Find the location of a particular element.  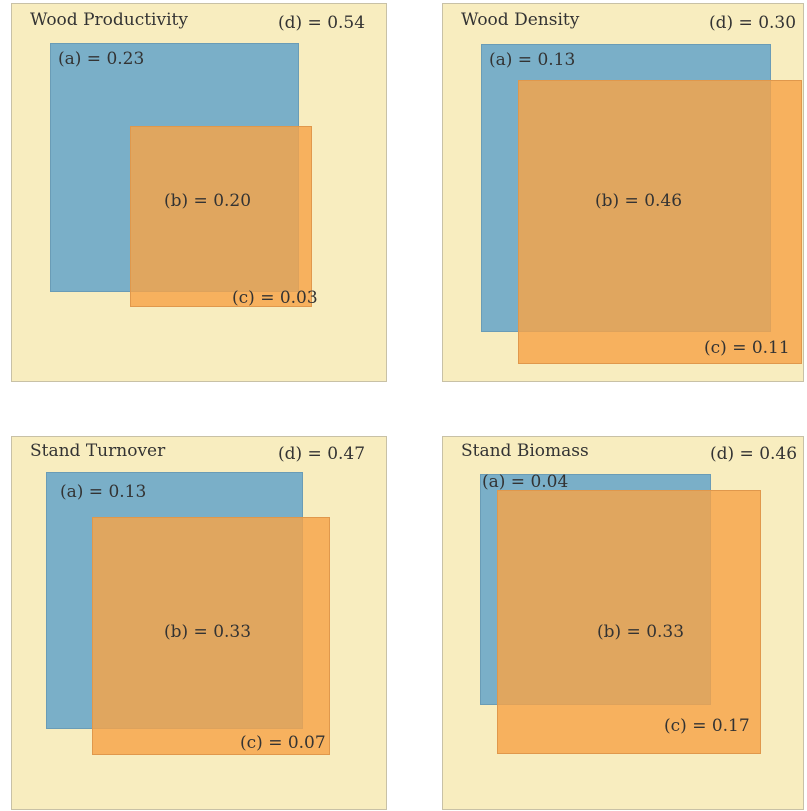

panel-title: Stand Biomass is located at coordinates (525, 451).